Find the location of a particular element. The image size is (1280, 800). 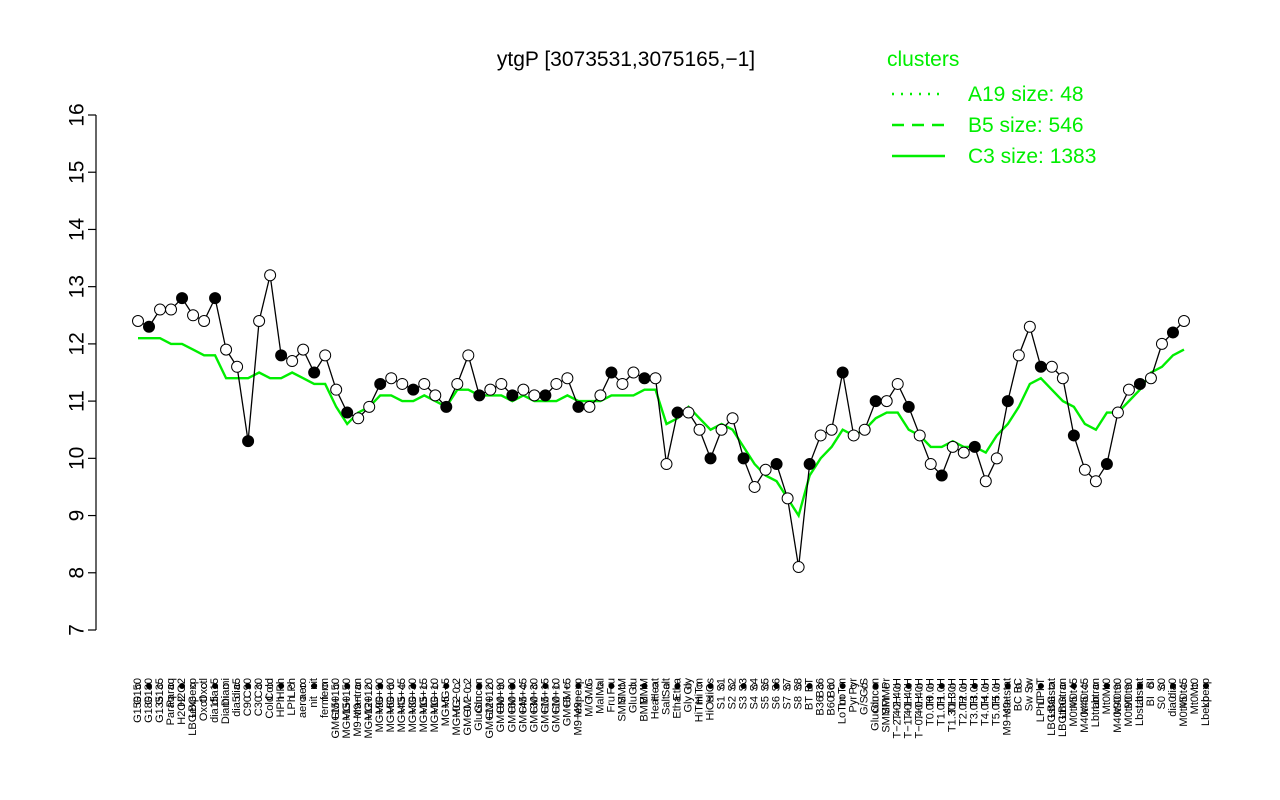

x-tick-label-lower: C90 is located at coordinates (248, 706).